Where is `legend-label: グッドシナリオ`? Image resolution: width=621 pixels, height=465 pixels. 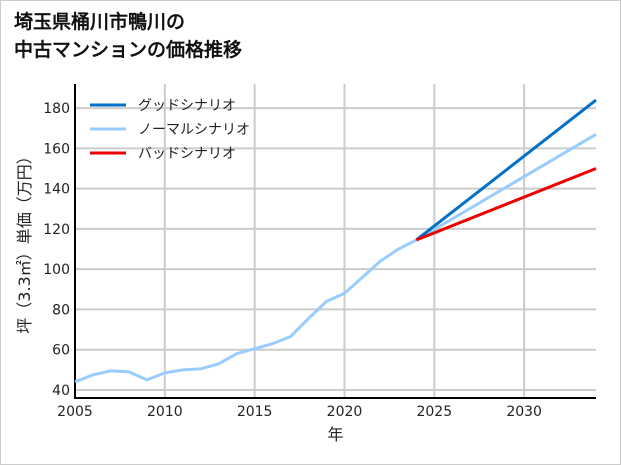 legend-label: グッドシナリオ is located at coordinates (187, 106).